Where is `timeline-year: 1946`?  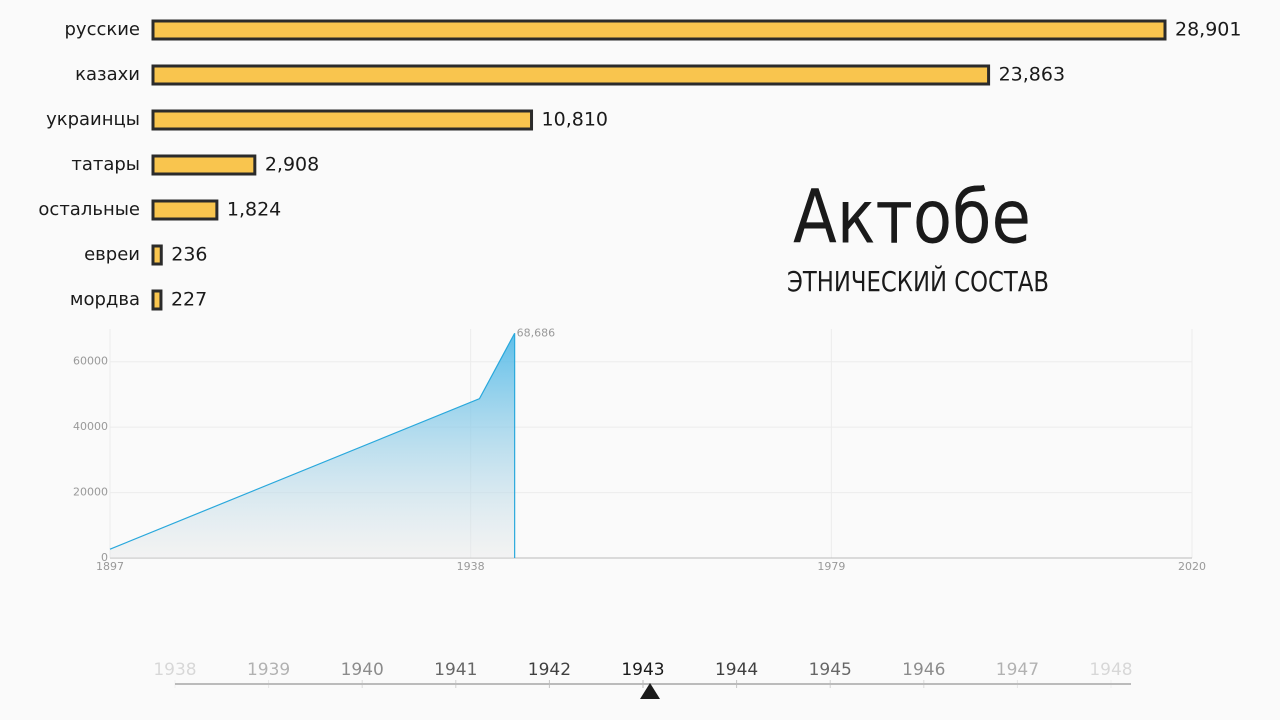 timeline-year: 1946 is located at coordinates (923, 670).